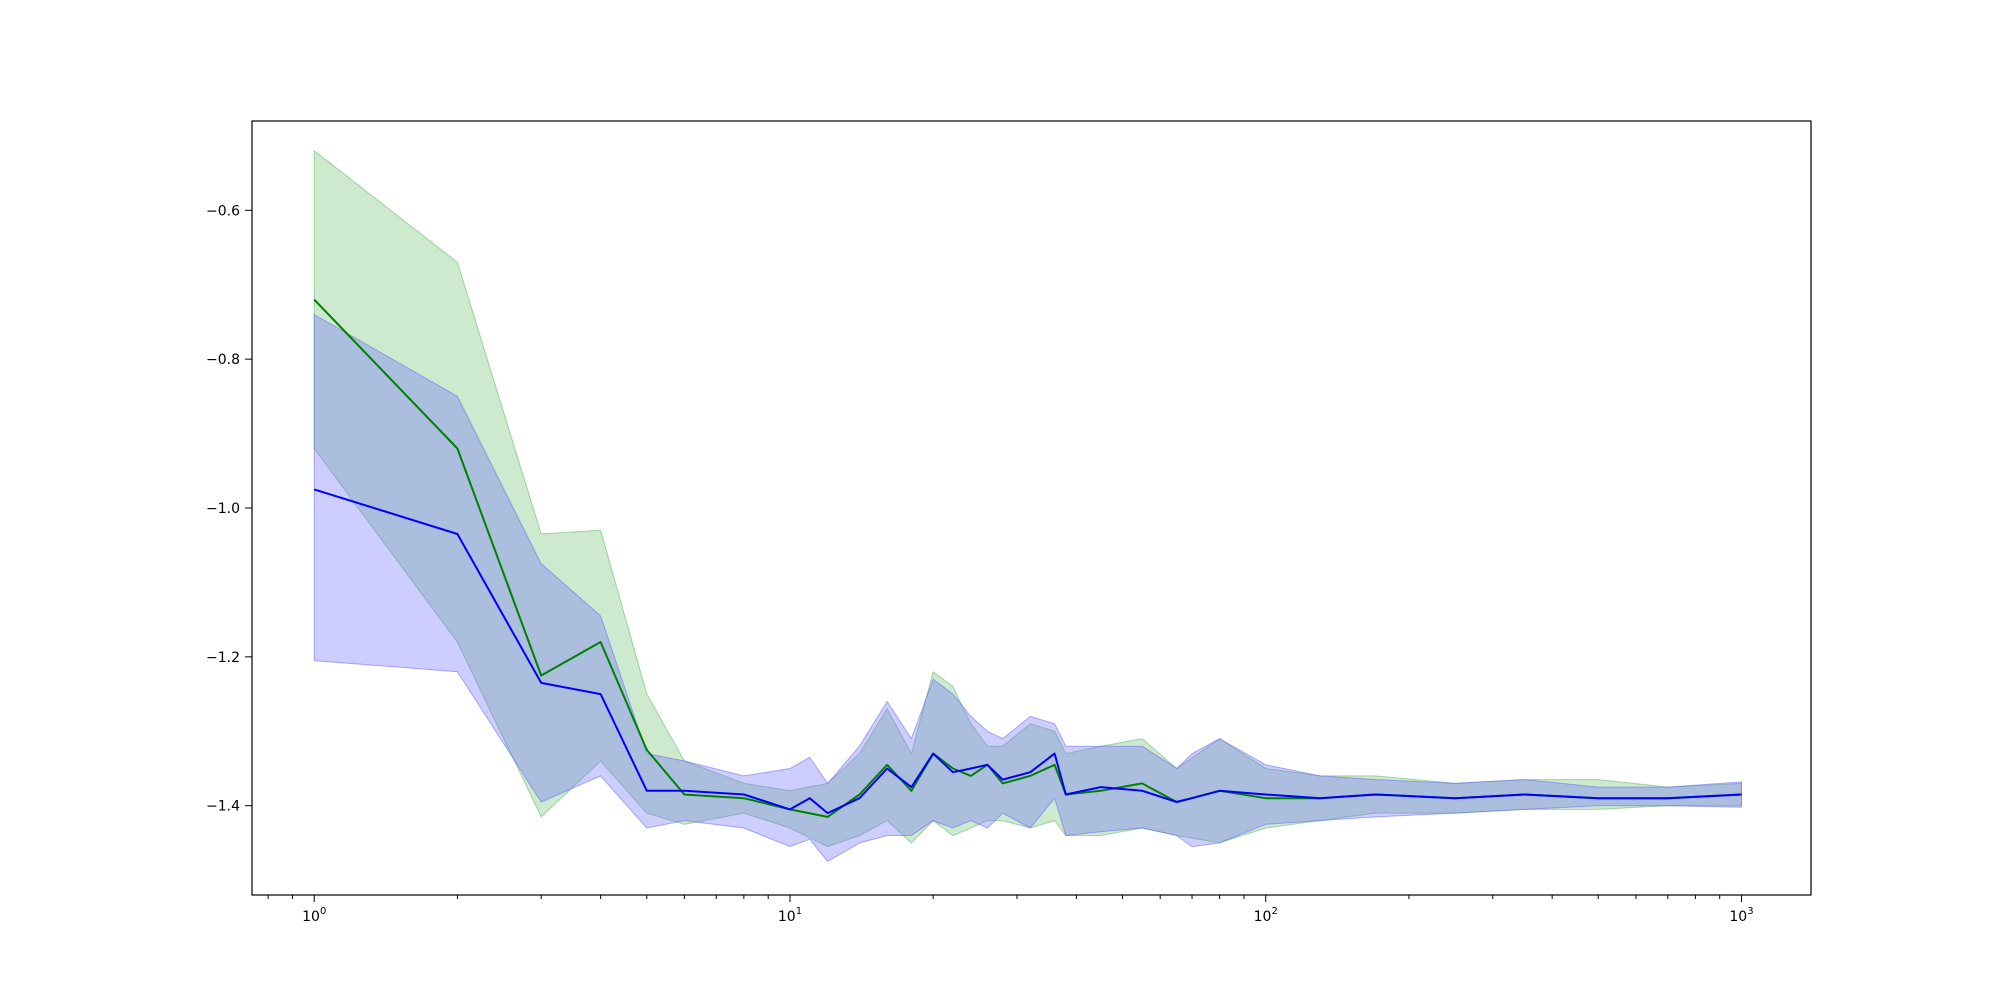  Describe the element at coordinates (223, 211) in the screenshot. I see `y-tick-label: −0.6` at that location.